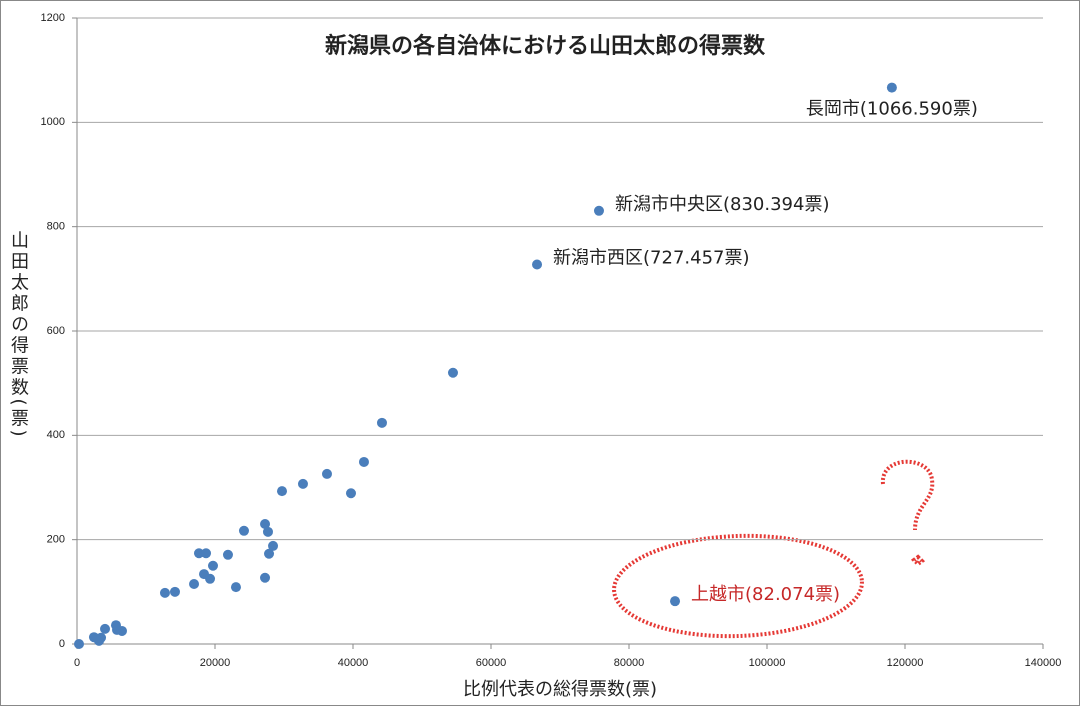 The image size is (1080, 706). I want to click on x-tick-label: 60000, so click(491, 663).